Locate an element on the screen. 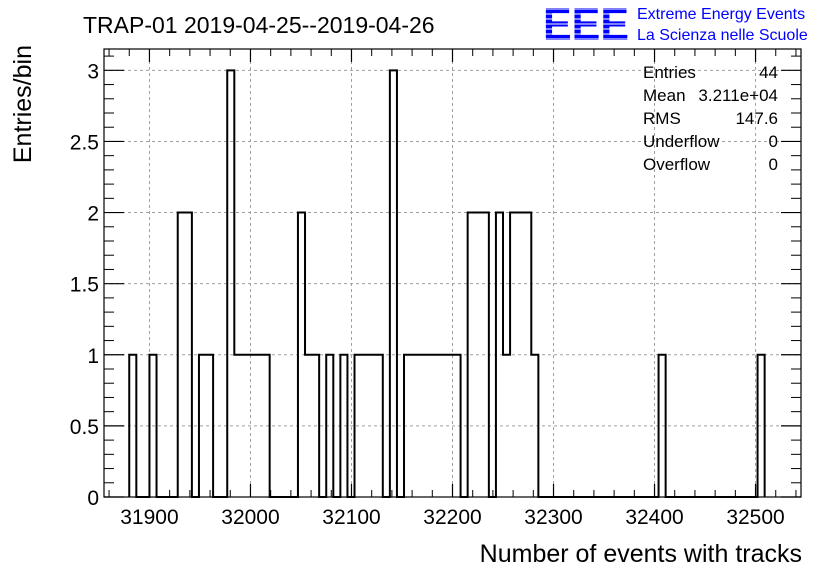 The height and width of the screenshot is (572, 836). x-tick-label: 32500 is located at coordinates (755, 517).